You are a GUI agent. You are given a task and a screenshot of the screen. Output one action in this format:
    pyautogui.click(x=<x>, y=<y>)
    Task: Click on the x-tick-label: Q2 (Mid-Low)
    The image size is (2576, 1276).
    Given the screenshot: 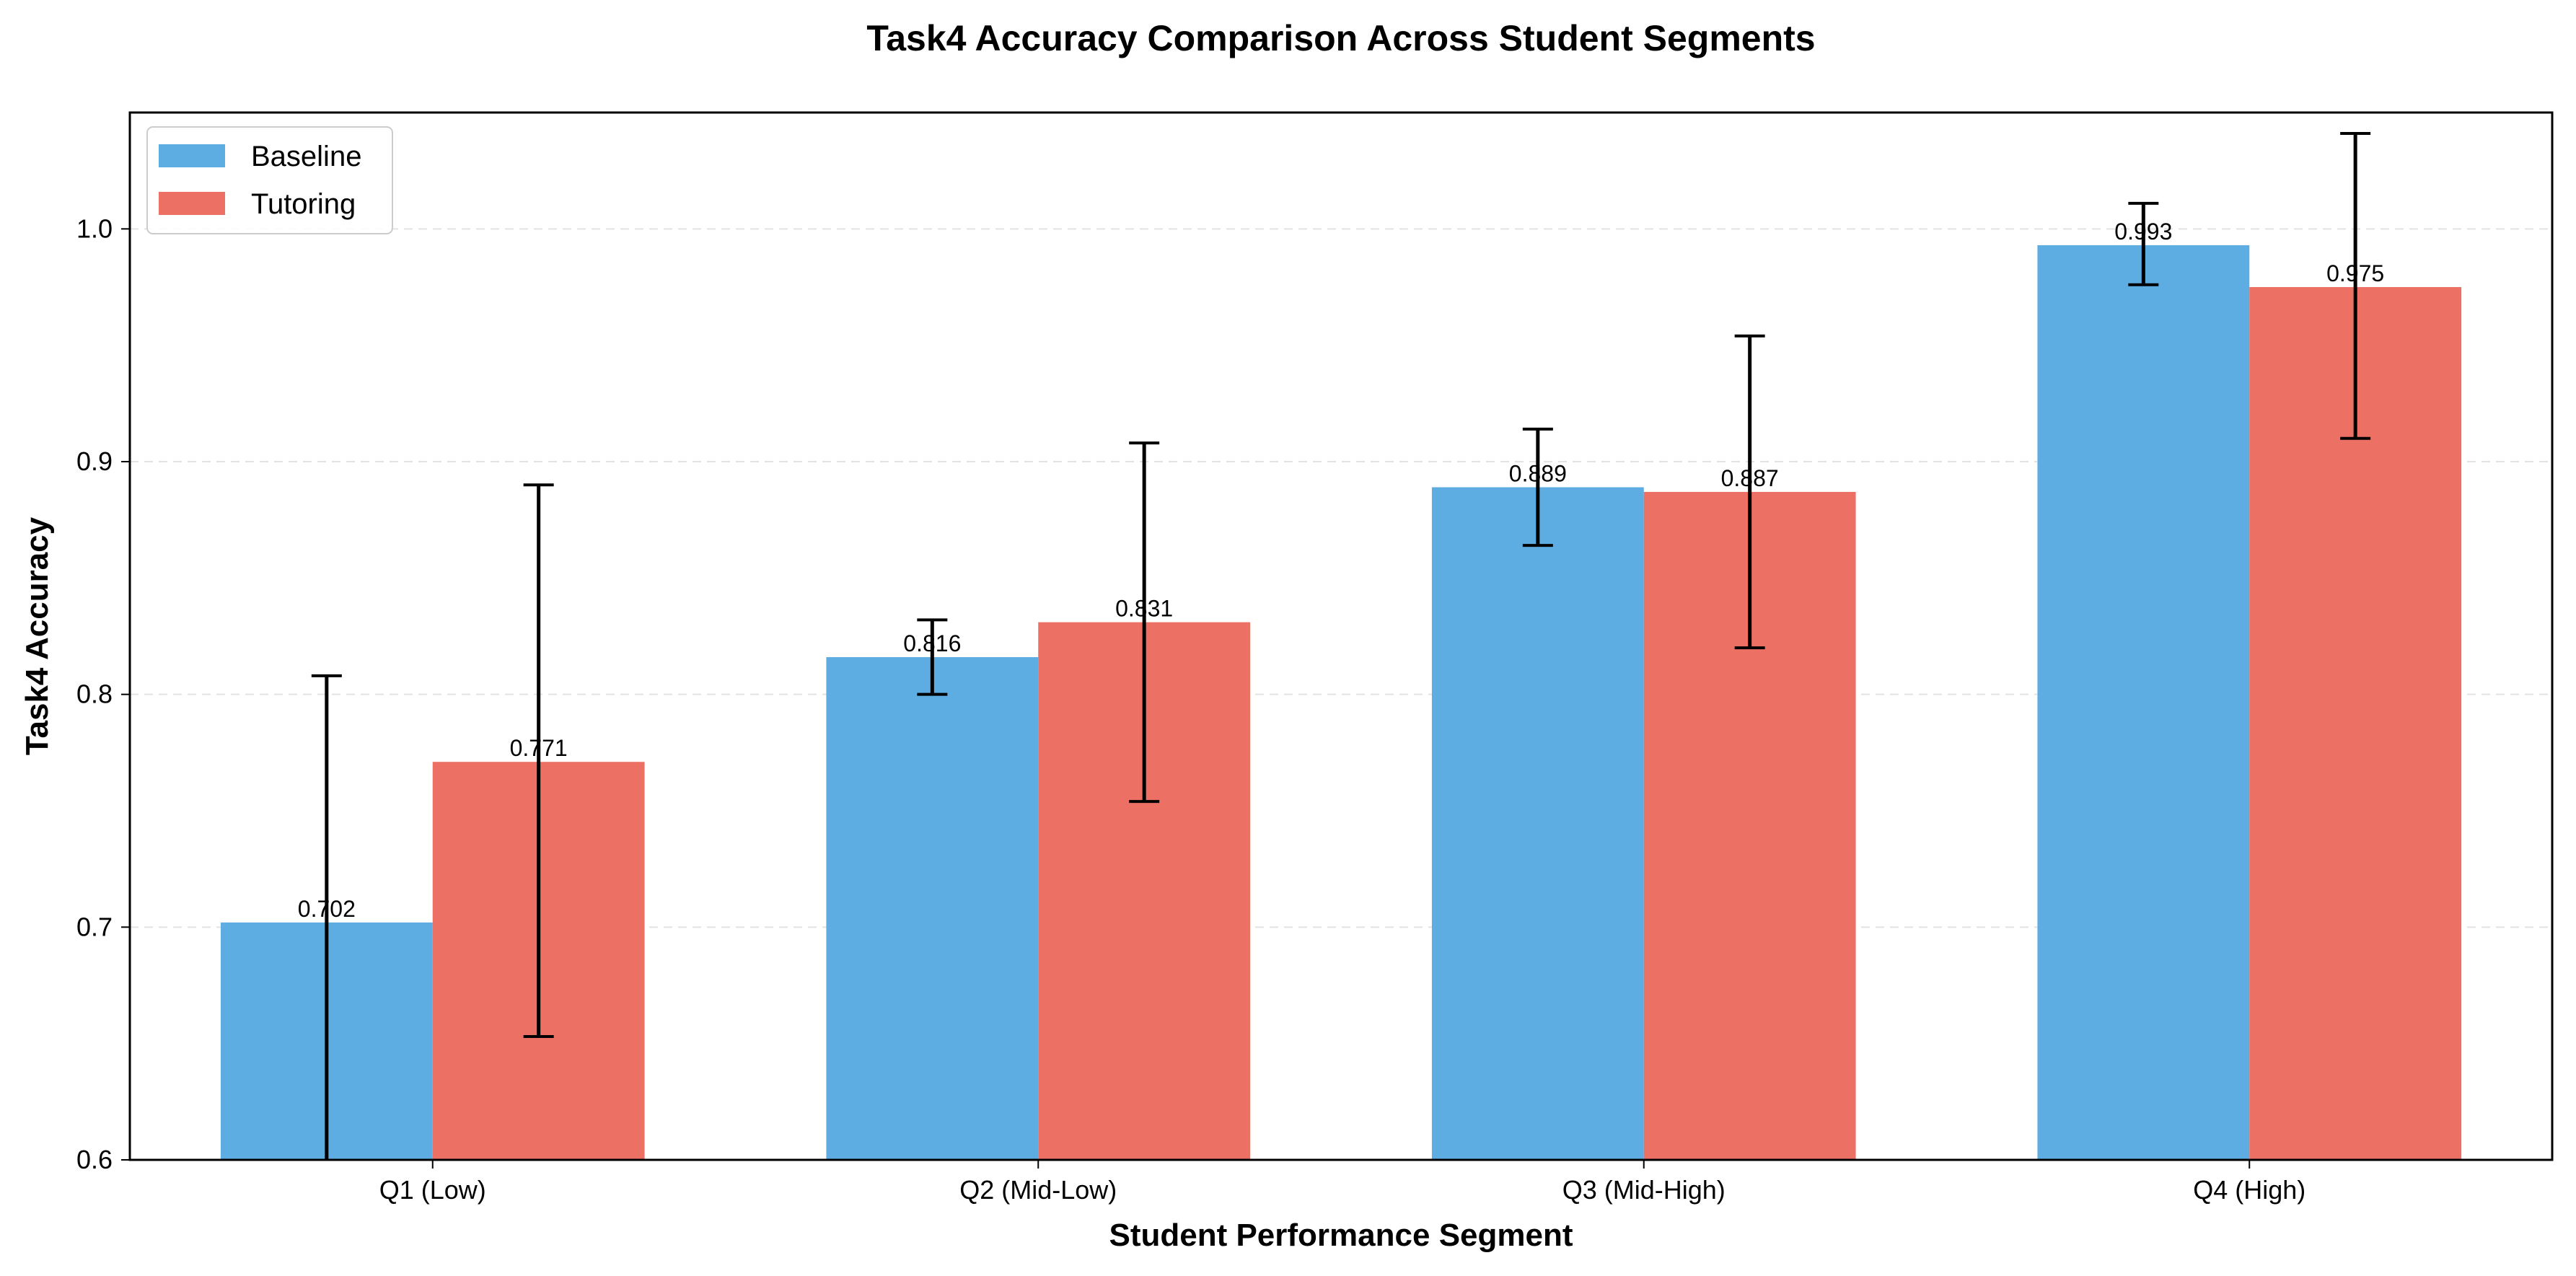 What is the action you would take?
    pyautogui.click(x=1038, y=1190)
    